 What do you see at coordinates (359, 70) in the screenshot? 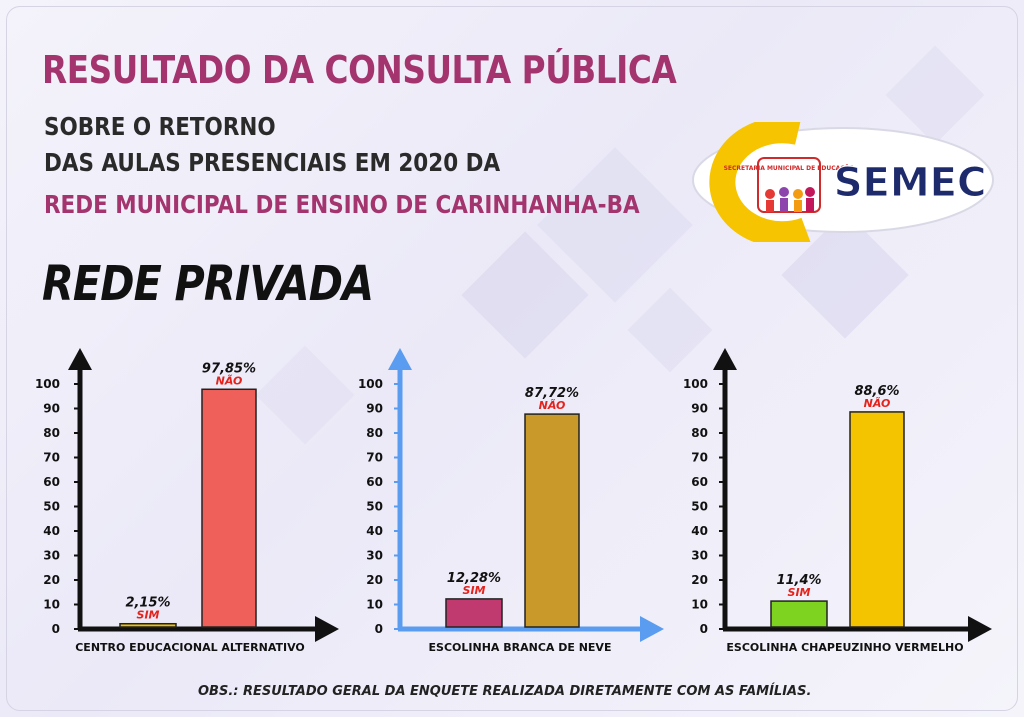
I see `page-title: RESULTADO DA CONSULTA PÚBLICA` at bounding box center [359, 70].